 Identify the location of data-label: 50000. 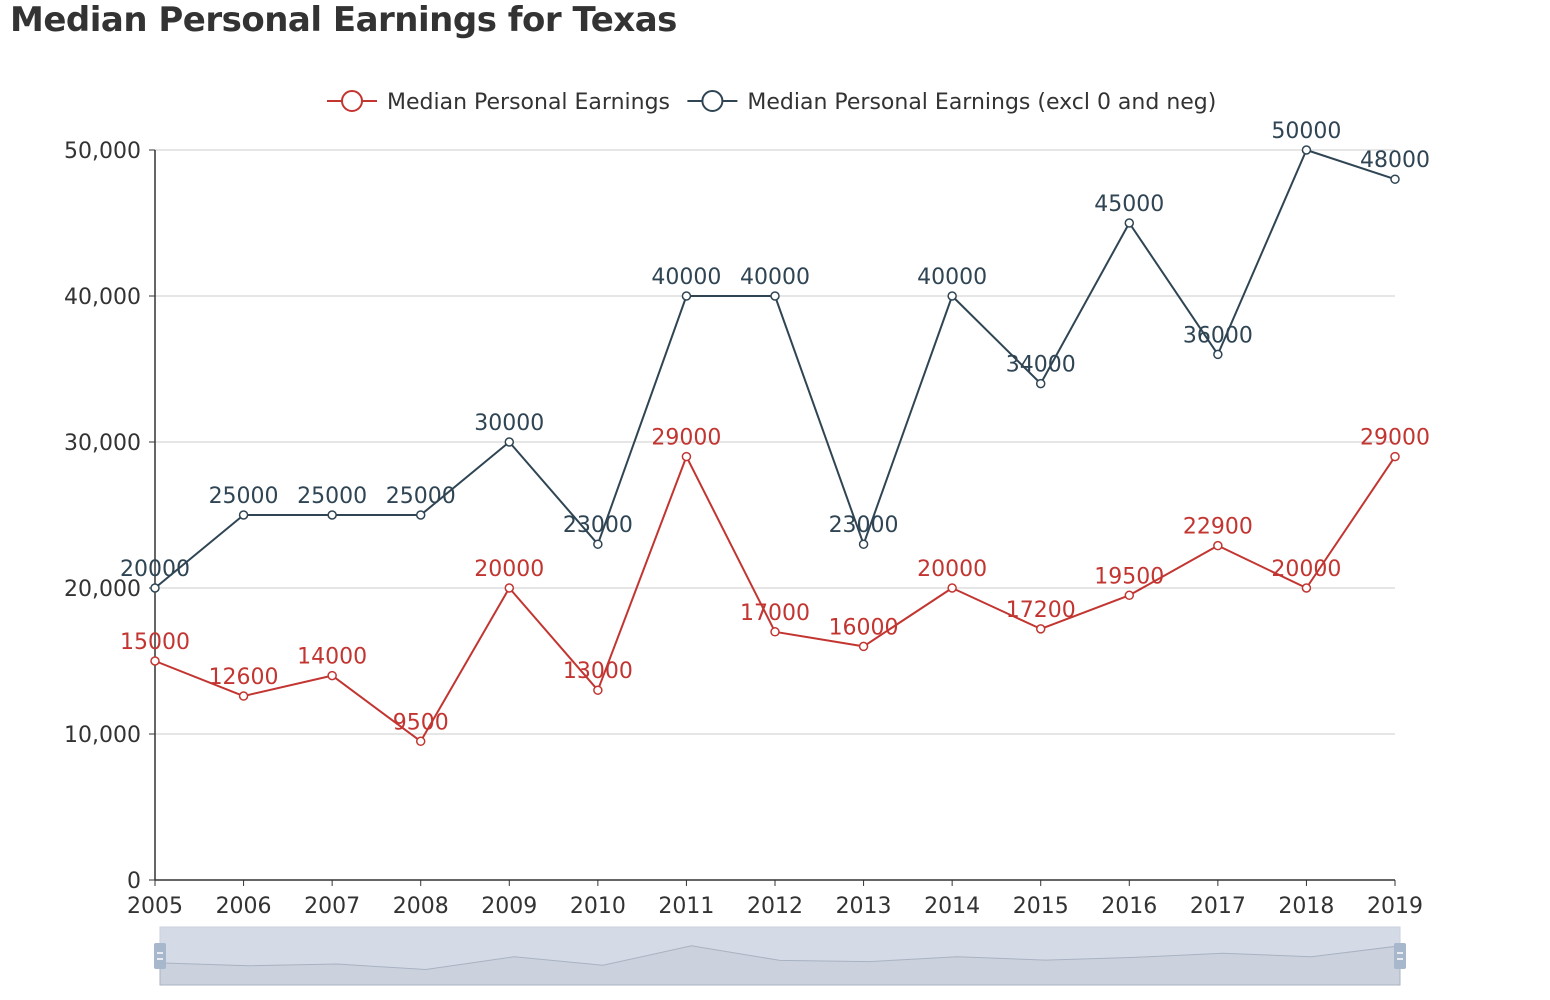
(1306, 131).